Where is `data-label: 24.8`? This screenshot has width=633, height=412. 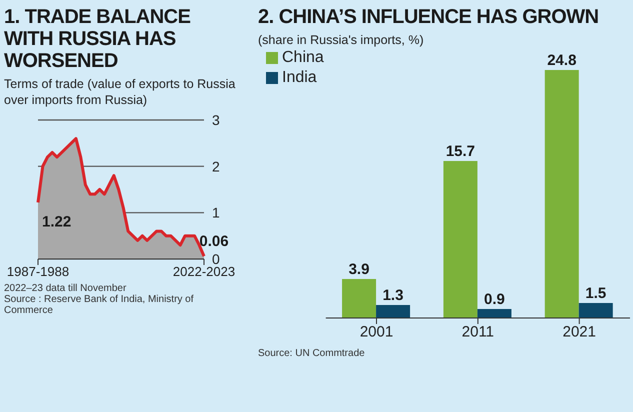 data-label: 24.8 is located at coordinates (561, 60).